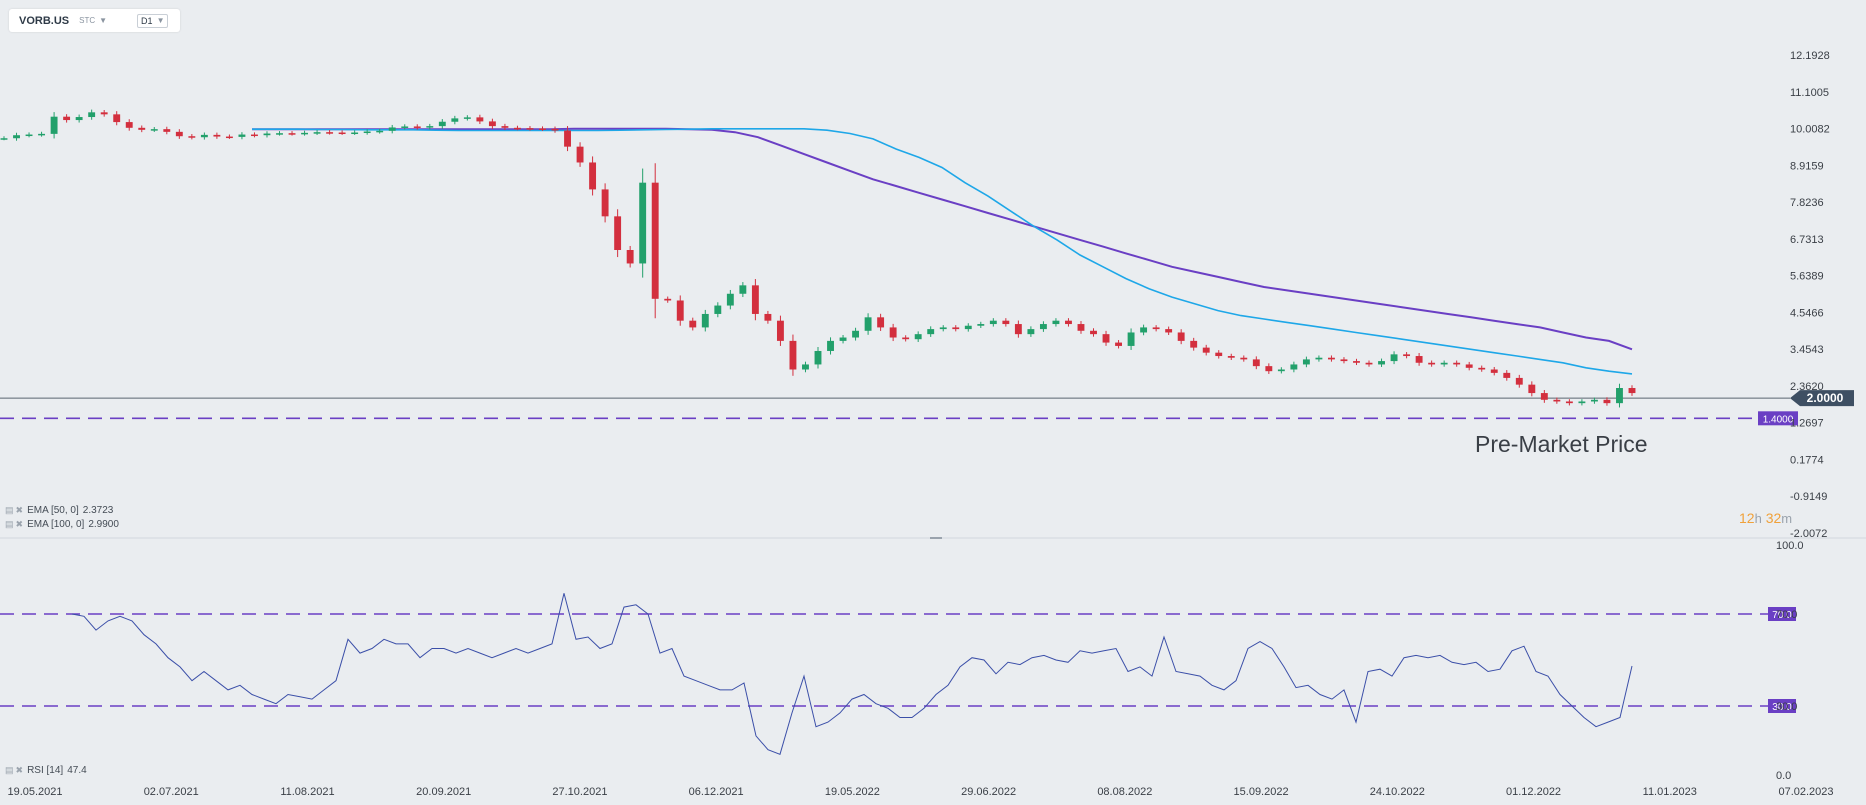 The width and height of the screenshot is (1866, 805). Describe the element at coordinates (1782, 615) in the screenshot. I see `rsi-level-tag-label: 70.0` at that location.